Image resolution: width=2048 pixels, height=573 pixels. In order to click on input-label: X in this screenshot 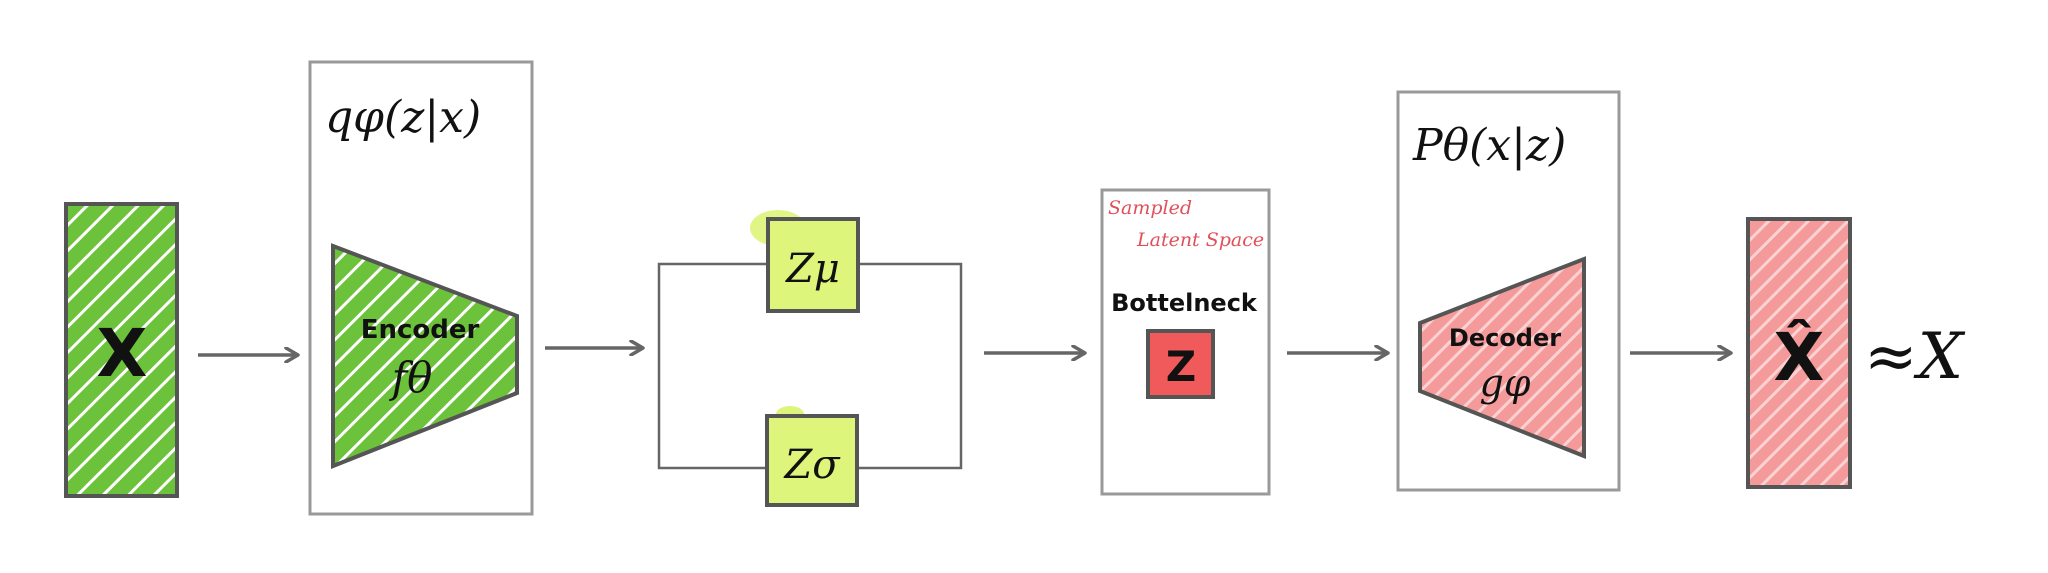, I will do `click(122, 353)`.